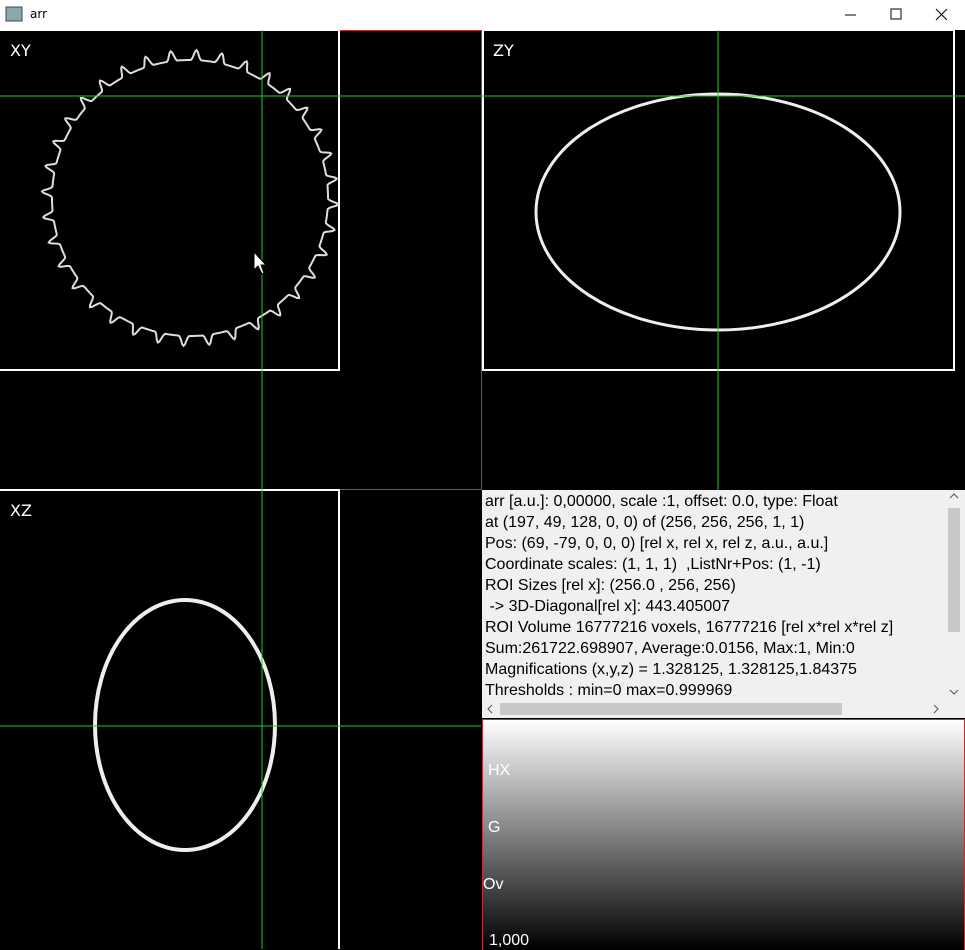  I want to click on scrollbars, so click(722, 604).